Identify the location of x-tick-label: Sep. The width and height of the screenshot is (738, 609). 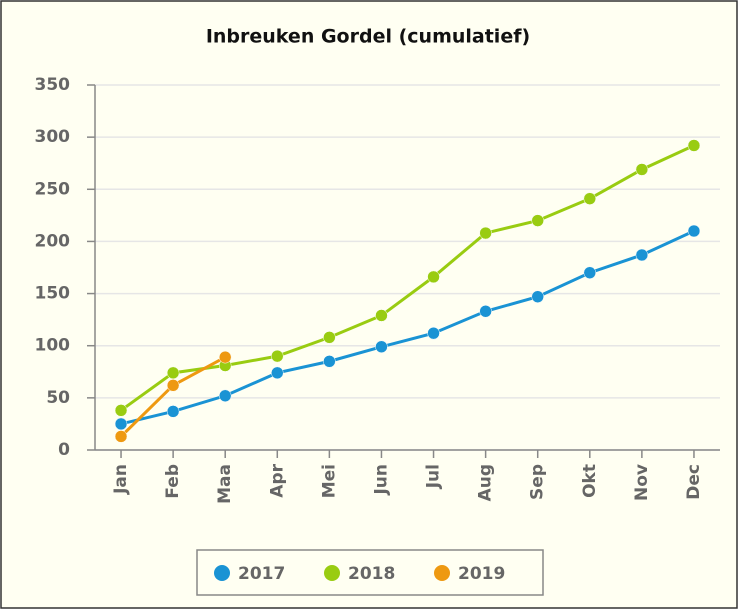
(538, 482).